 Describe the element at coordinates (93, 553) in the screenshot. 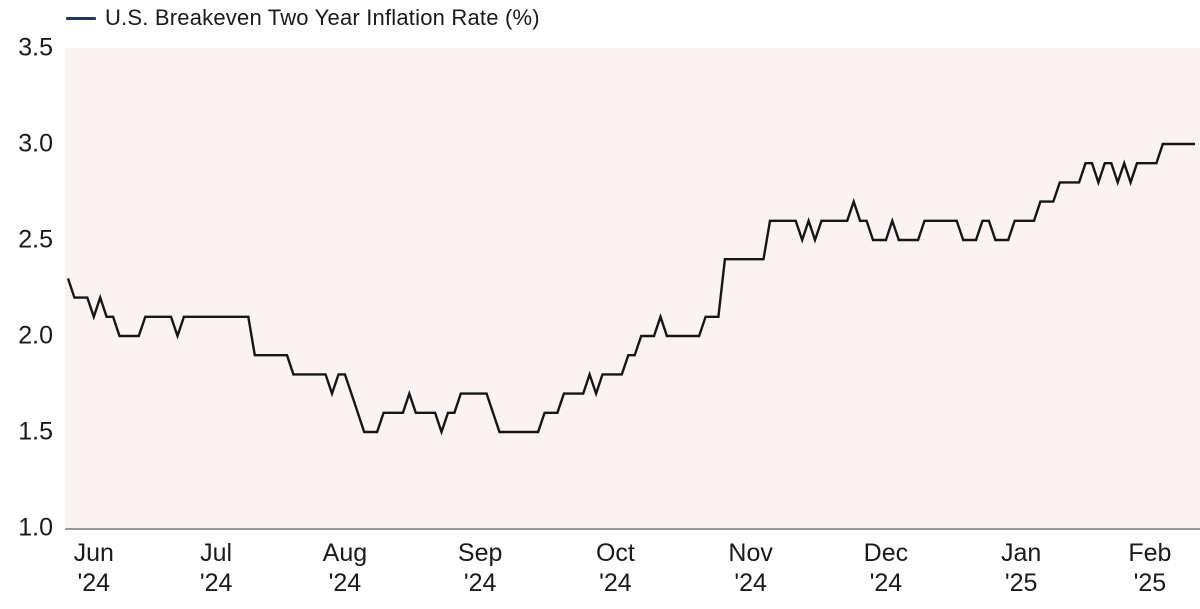

I see `month-label: Jun` at that location.